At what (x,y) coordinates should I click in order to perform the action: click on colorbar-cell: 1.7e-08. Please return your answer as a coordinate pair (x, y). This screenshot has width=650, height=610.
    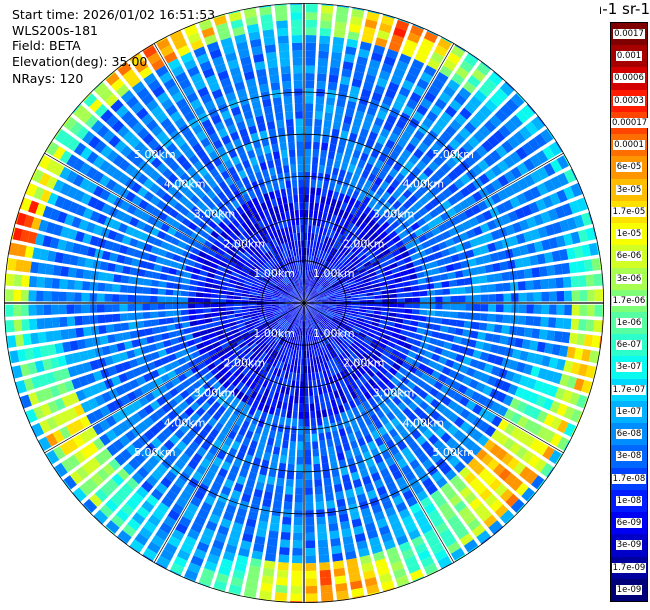
    Looking at the image, I should click on (629, 478).